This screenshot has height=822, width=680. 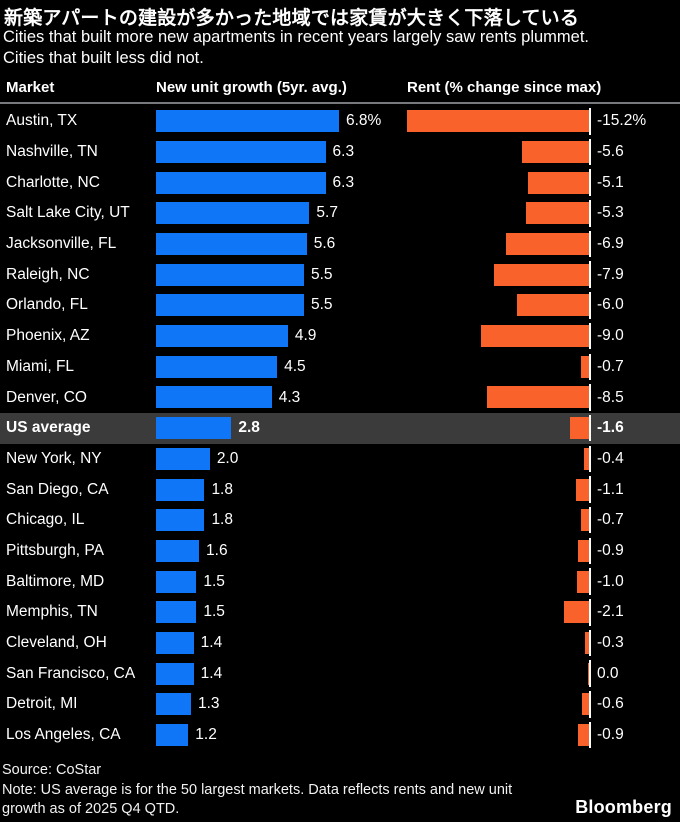 What do you see at coordinates (340, 520) in the screenshot?
I see `table-row: Chicago, IL 1.8 -0.7` at bounding box center [340, 520].